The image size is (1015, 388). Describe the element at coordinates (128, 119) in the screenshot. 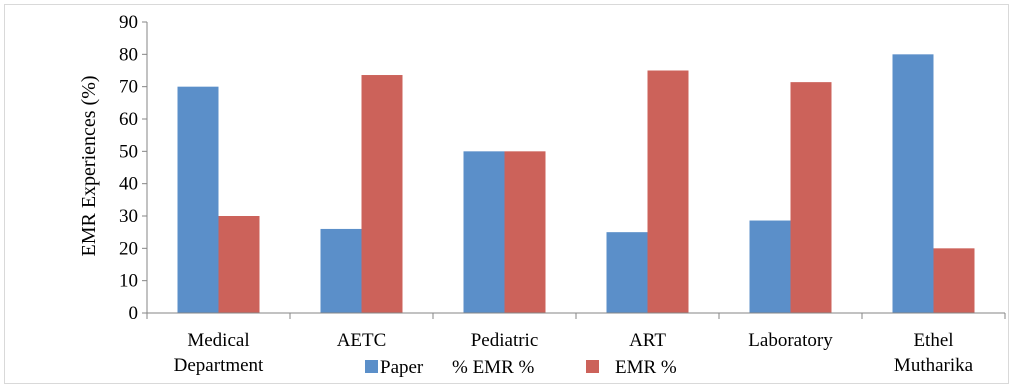

I see `y-tick-label: 60` at that location.